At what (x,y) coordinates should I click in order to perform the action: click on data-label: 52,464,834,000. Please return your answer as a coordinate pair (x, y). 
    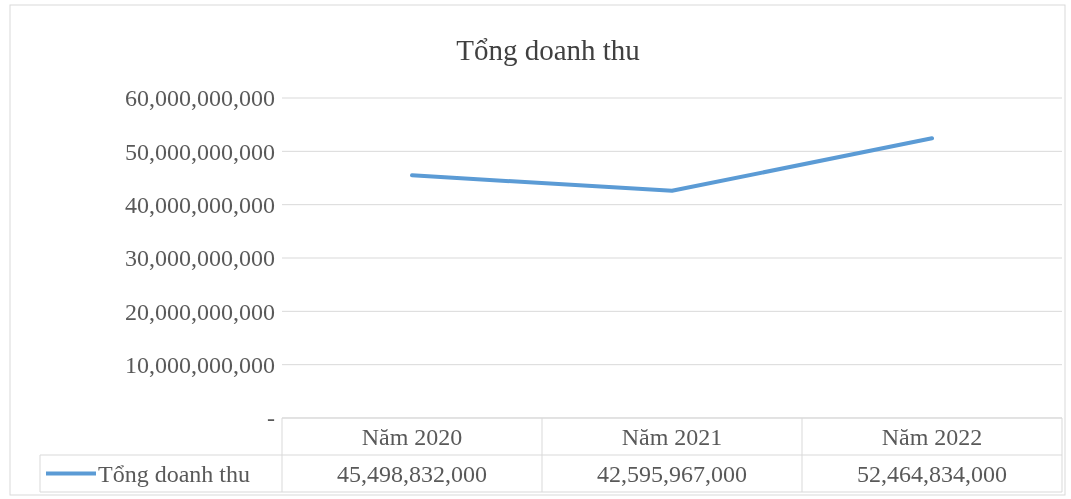
    Looking at the image, I should click on (932, 473).